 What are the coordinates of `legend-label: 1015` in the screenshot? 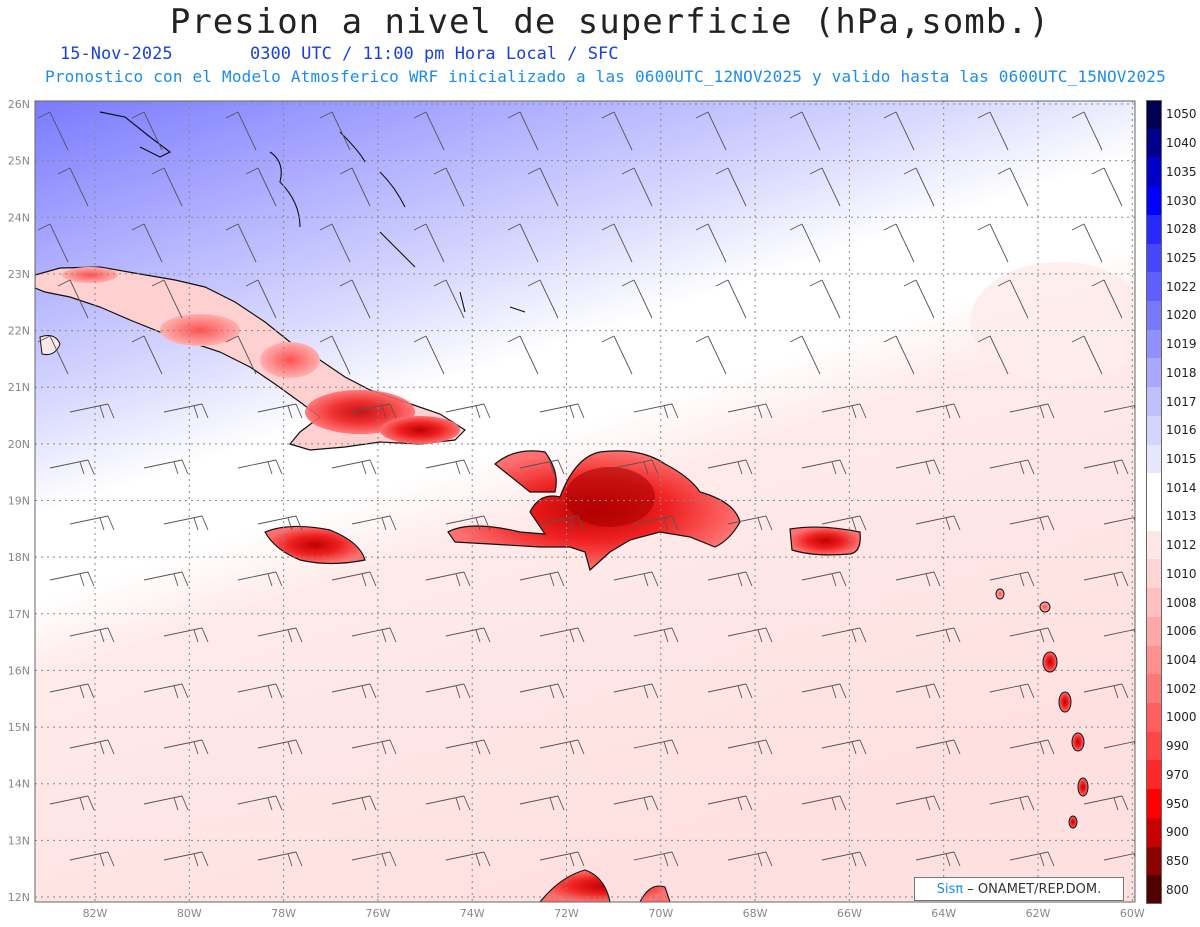 It's located at (1181, 458).